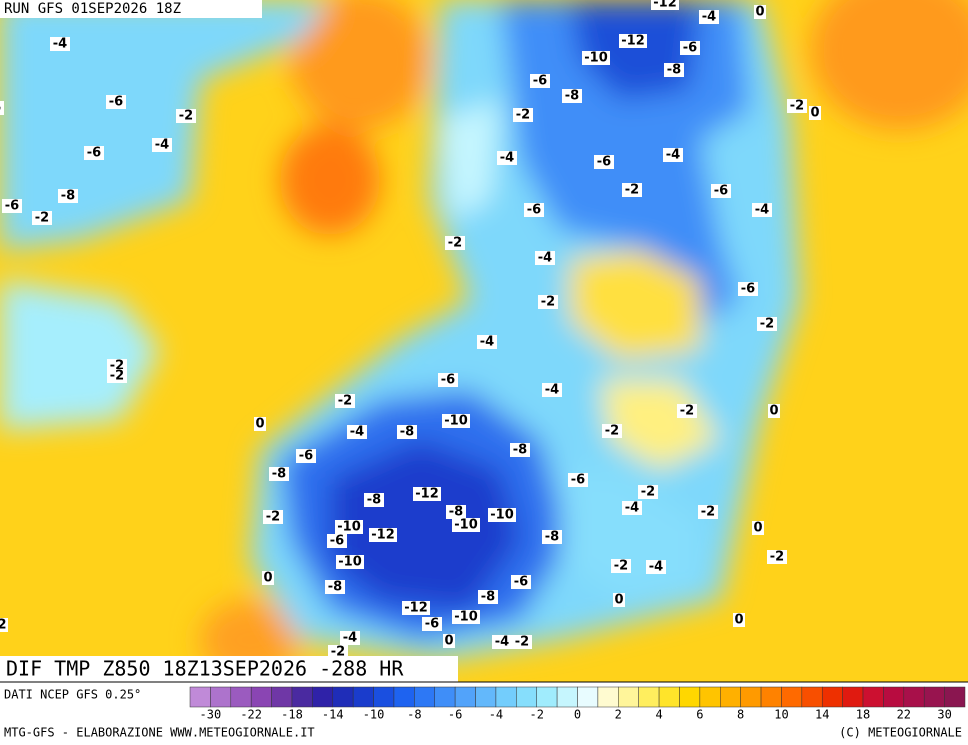 The width and height of the screenshot is (968, 745). I want to click on colorbar-tick-label: -2, so click(536, 715).